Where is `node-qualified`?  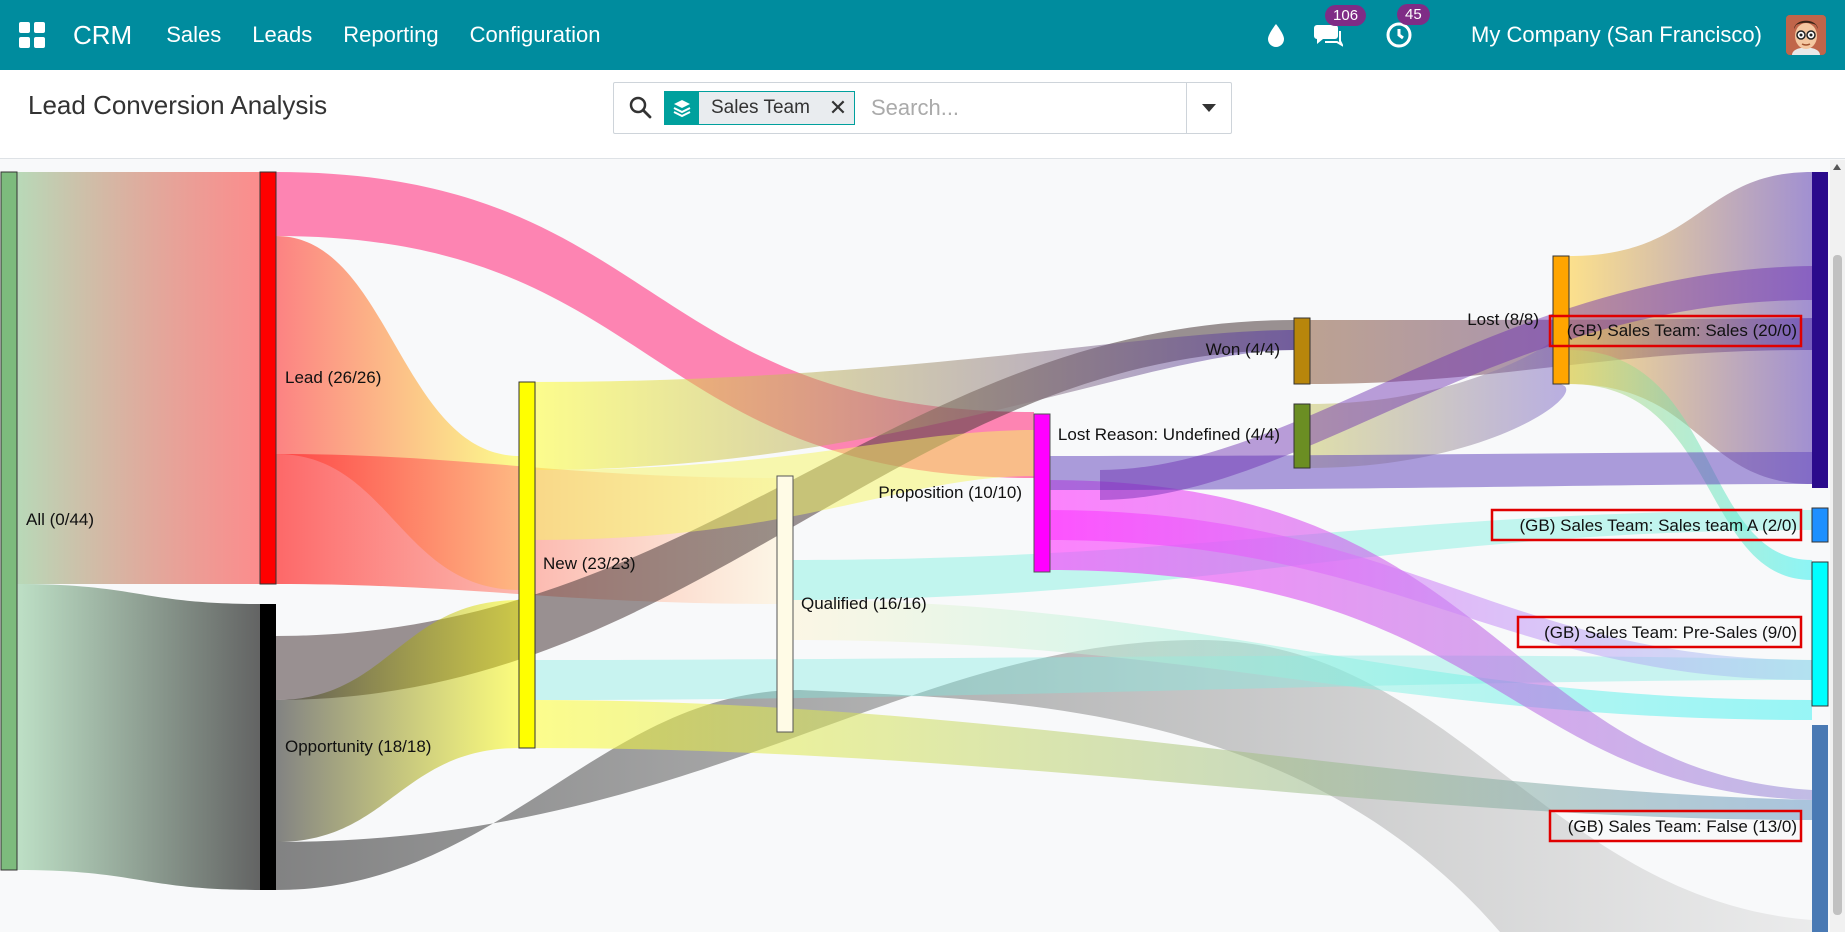 node-qualified is located at coordinates (785, 604).